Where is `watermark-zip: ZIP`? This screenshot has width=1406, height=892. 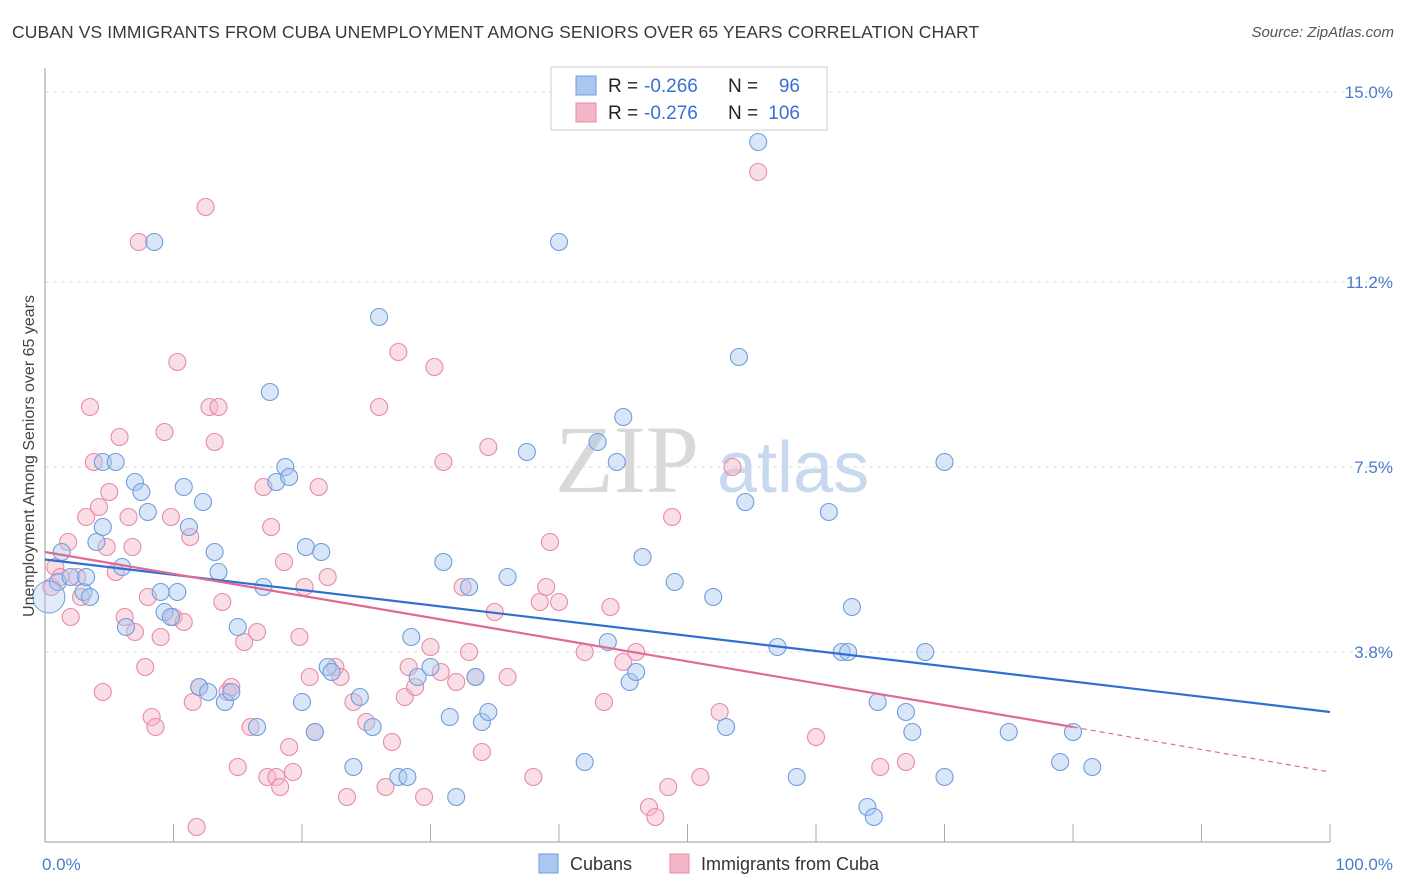
watermark-zip: ZIP is located at coordinates (627, 459).